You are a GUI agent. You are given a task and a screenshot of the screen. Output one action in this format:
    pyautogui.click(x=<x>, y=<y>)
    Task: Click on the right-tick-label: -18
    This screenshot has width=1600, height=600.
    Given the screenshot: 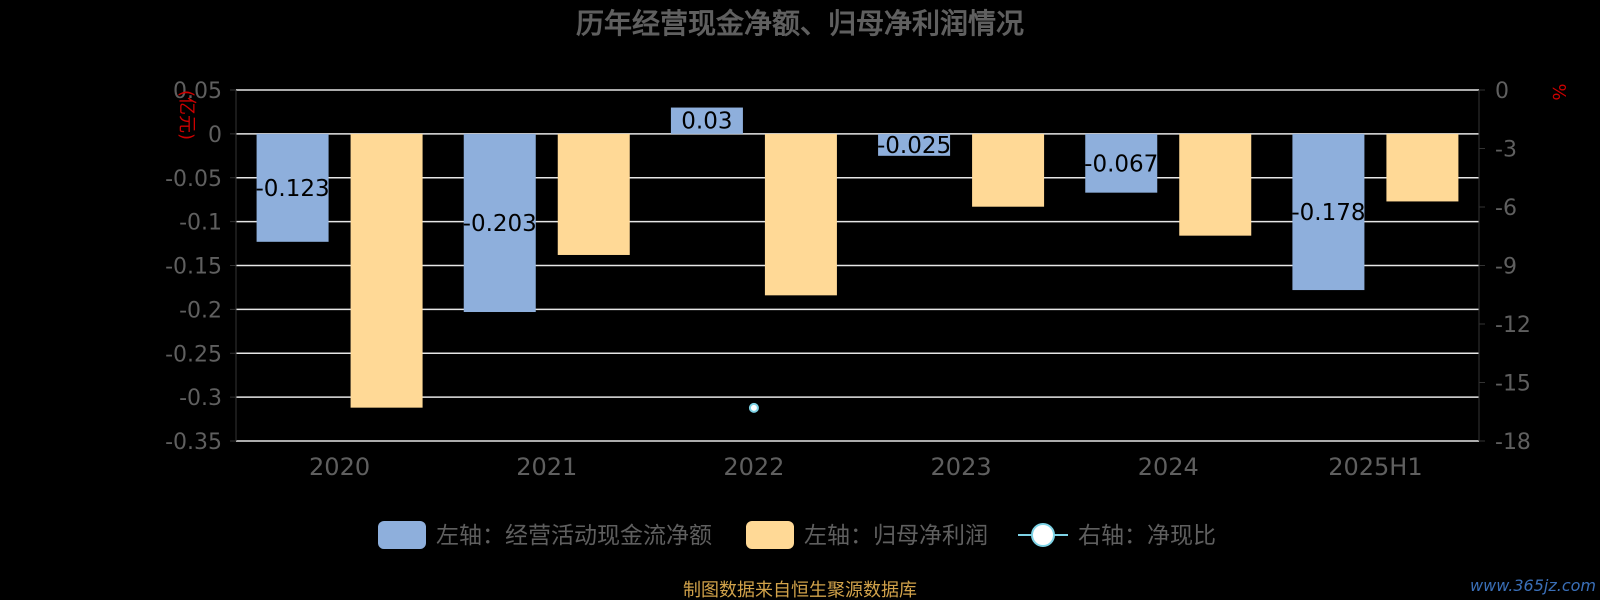 What is the action you would take?
    pyautogui.click(x=1513, y=442)
    